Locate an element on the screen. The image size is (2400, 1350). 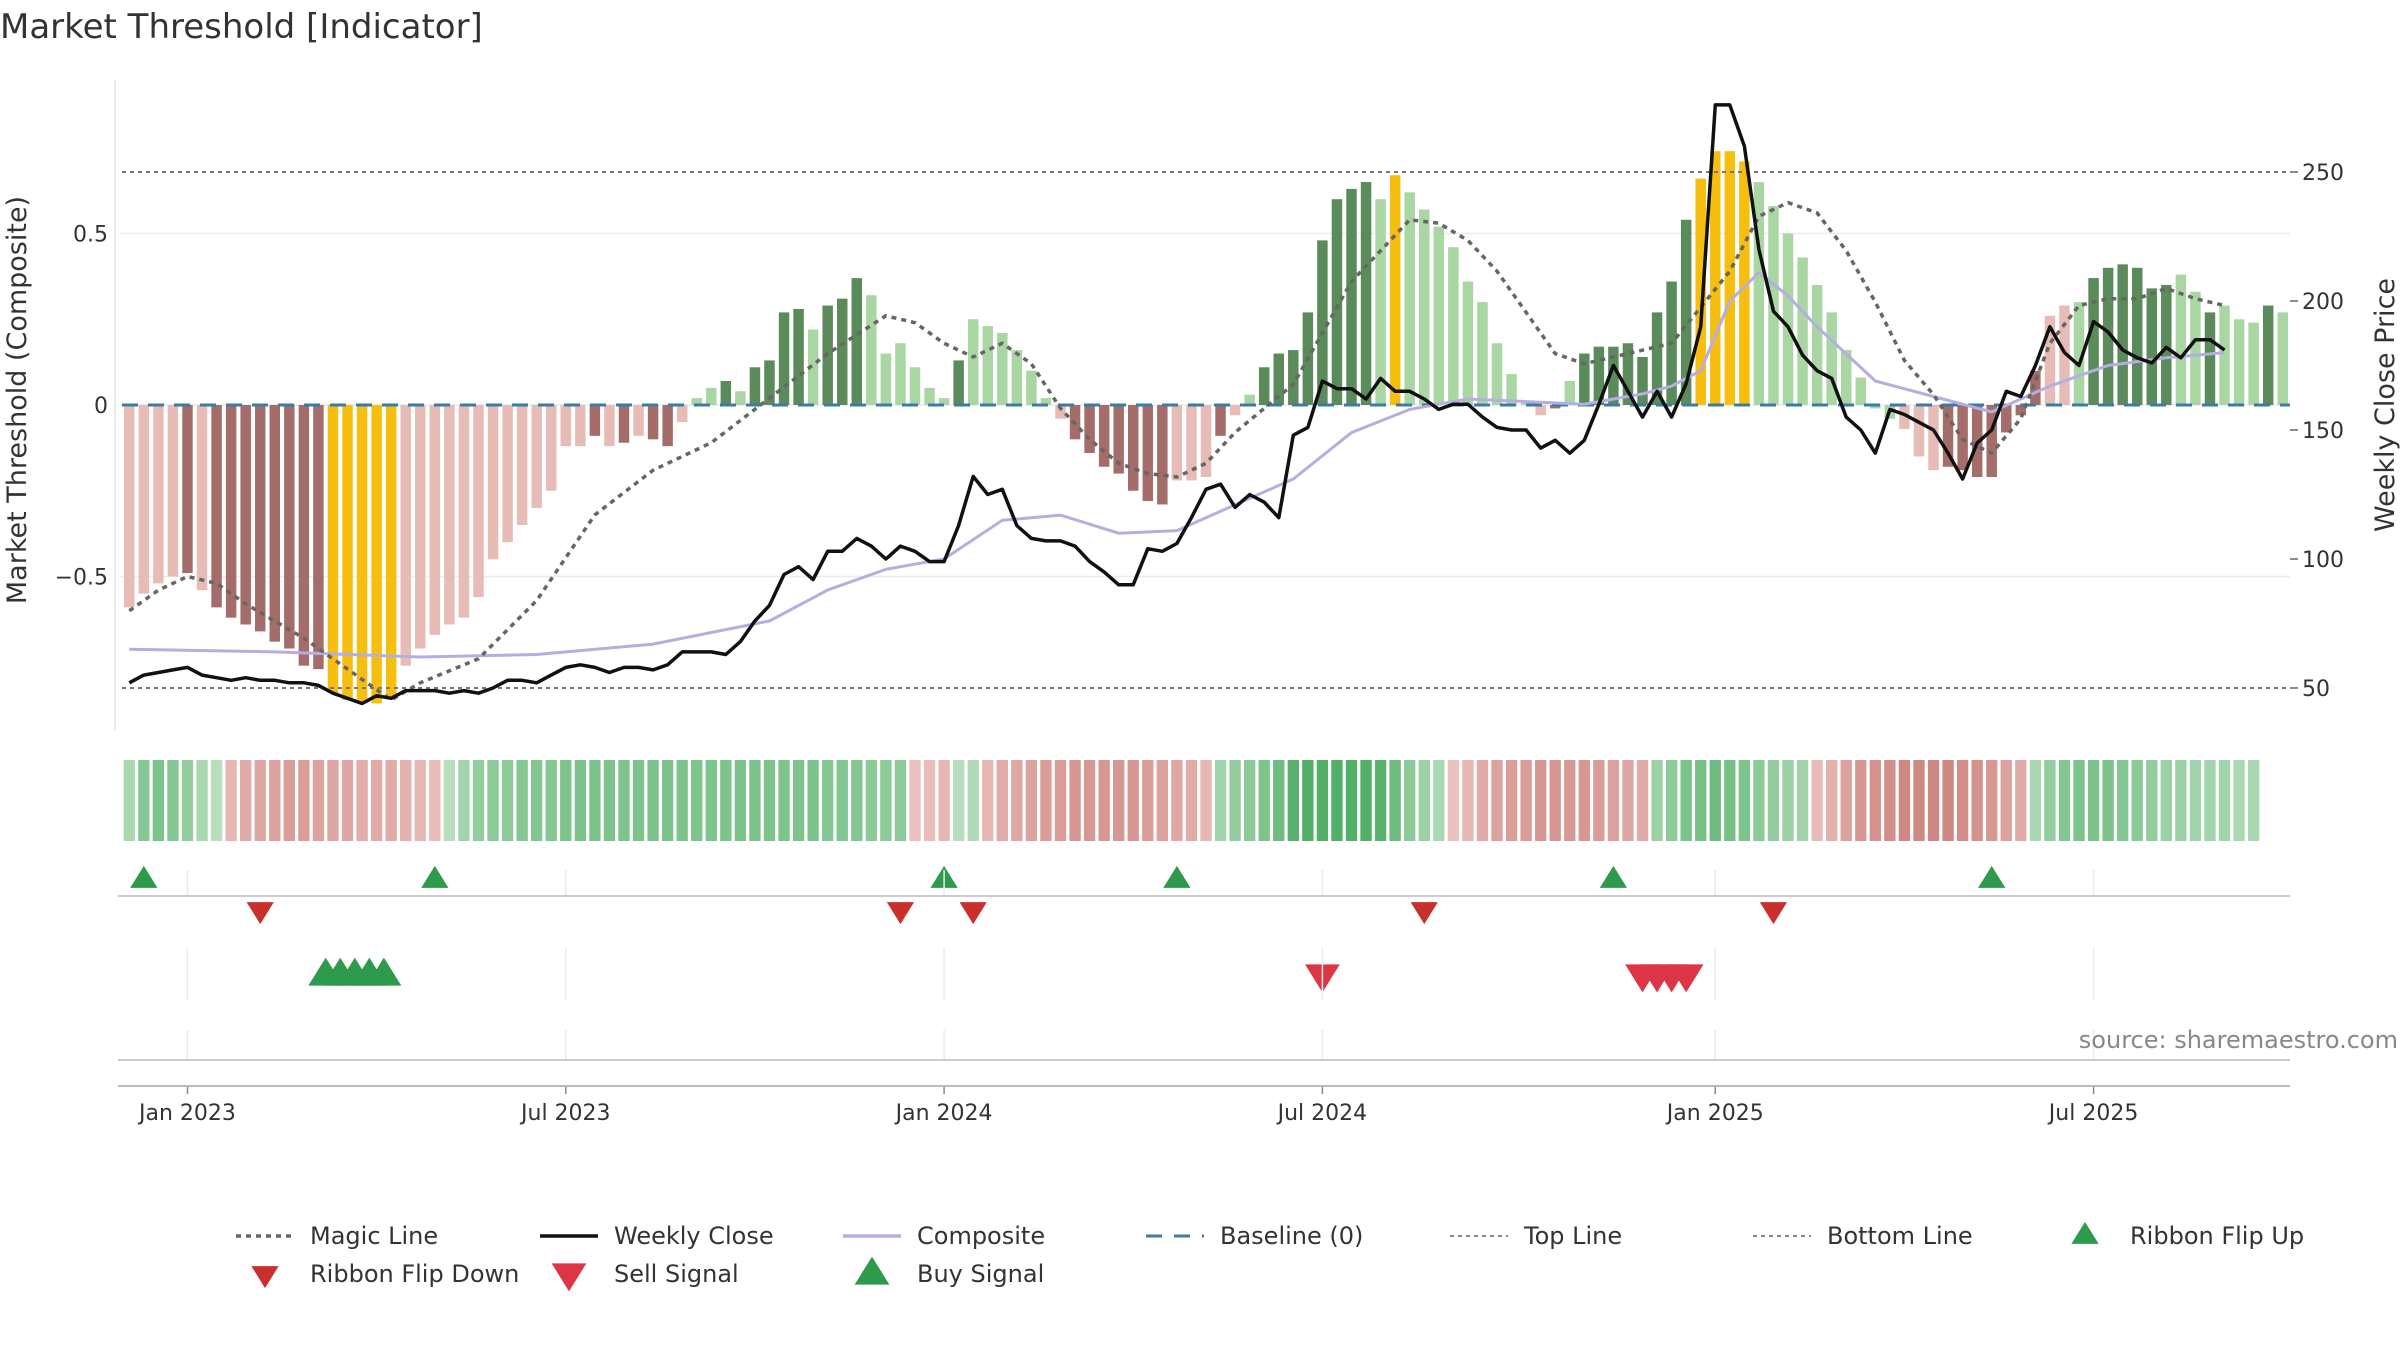
legend-swatch is located at coordinates (872, 1270).